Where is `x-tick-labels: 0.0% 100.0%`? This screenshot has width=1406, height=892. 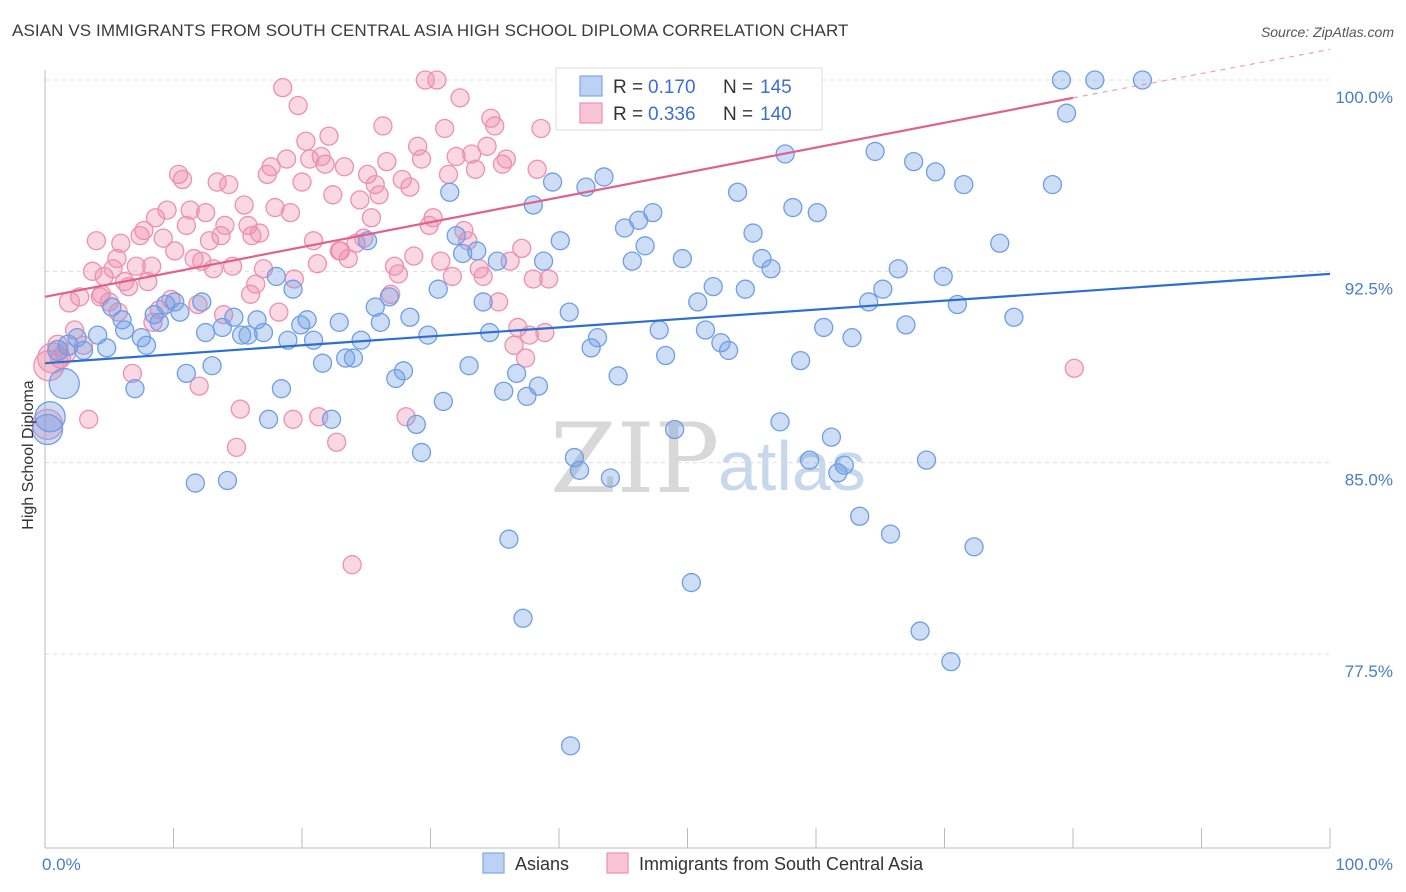 x-tick-labels: 0.0% 100.0% is located at coordinates (717, 864).